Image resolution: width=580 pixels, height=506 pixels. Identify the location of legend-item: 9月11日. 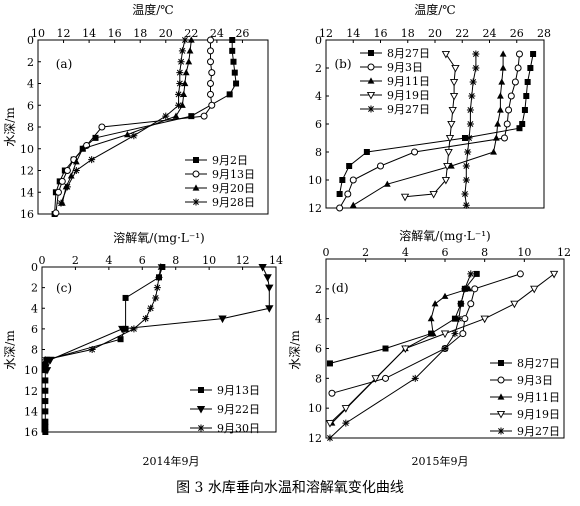
(525, 397).